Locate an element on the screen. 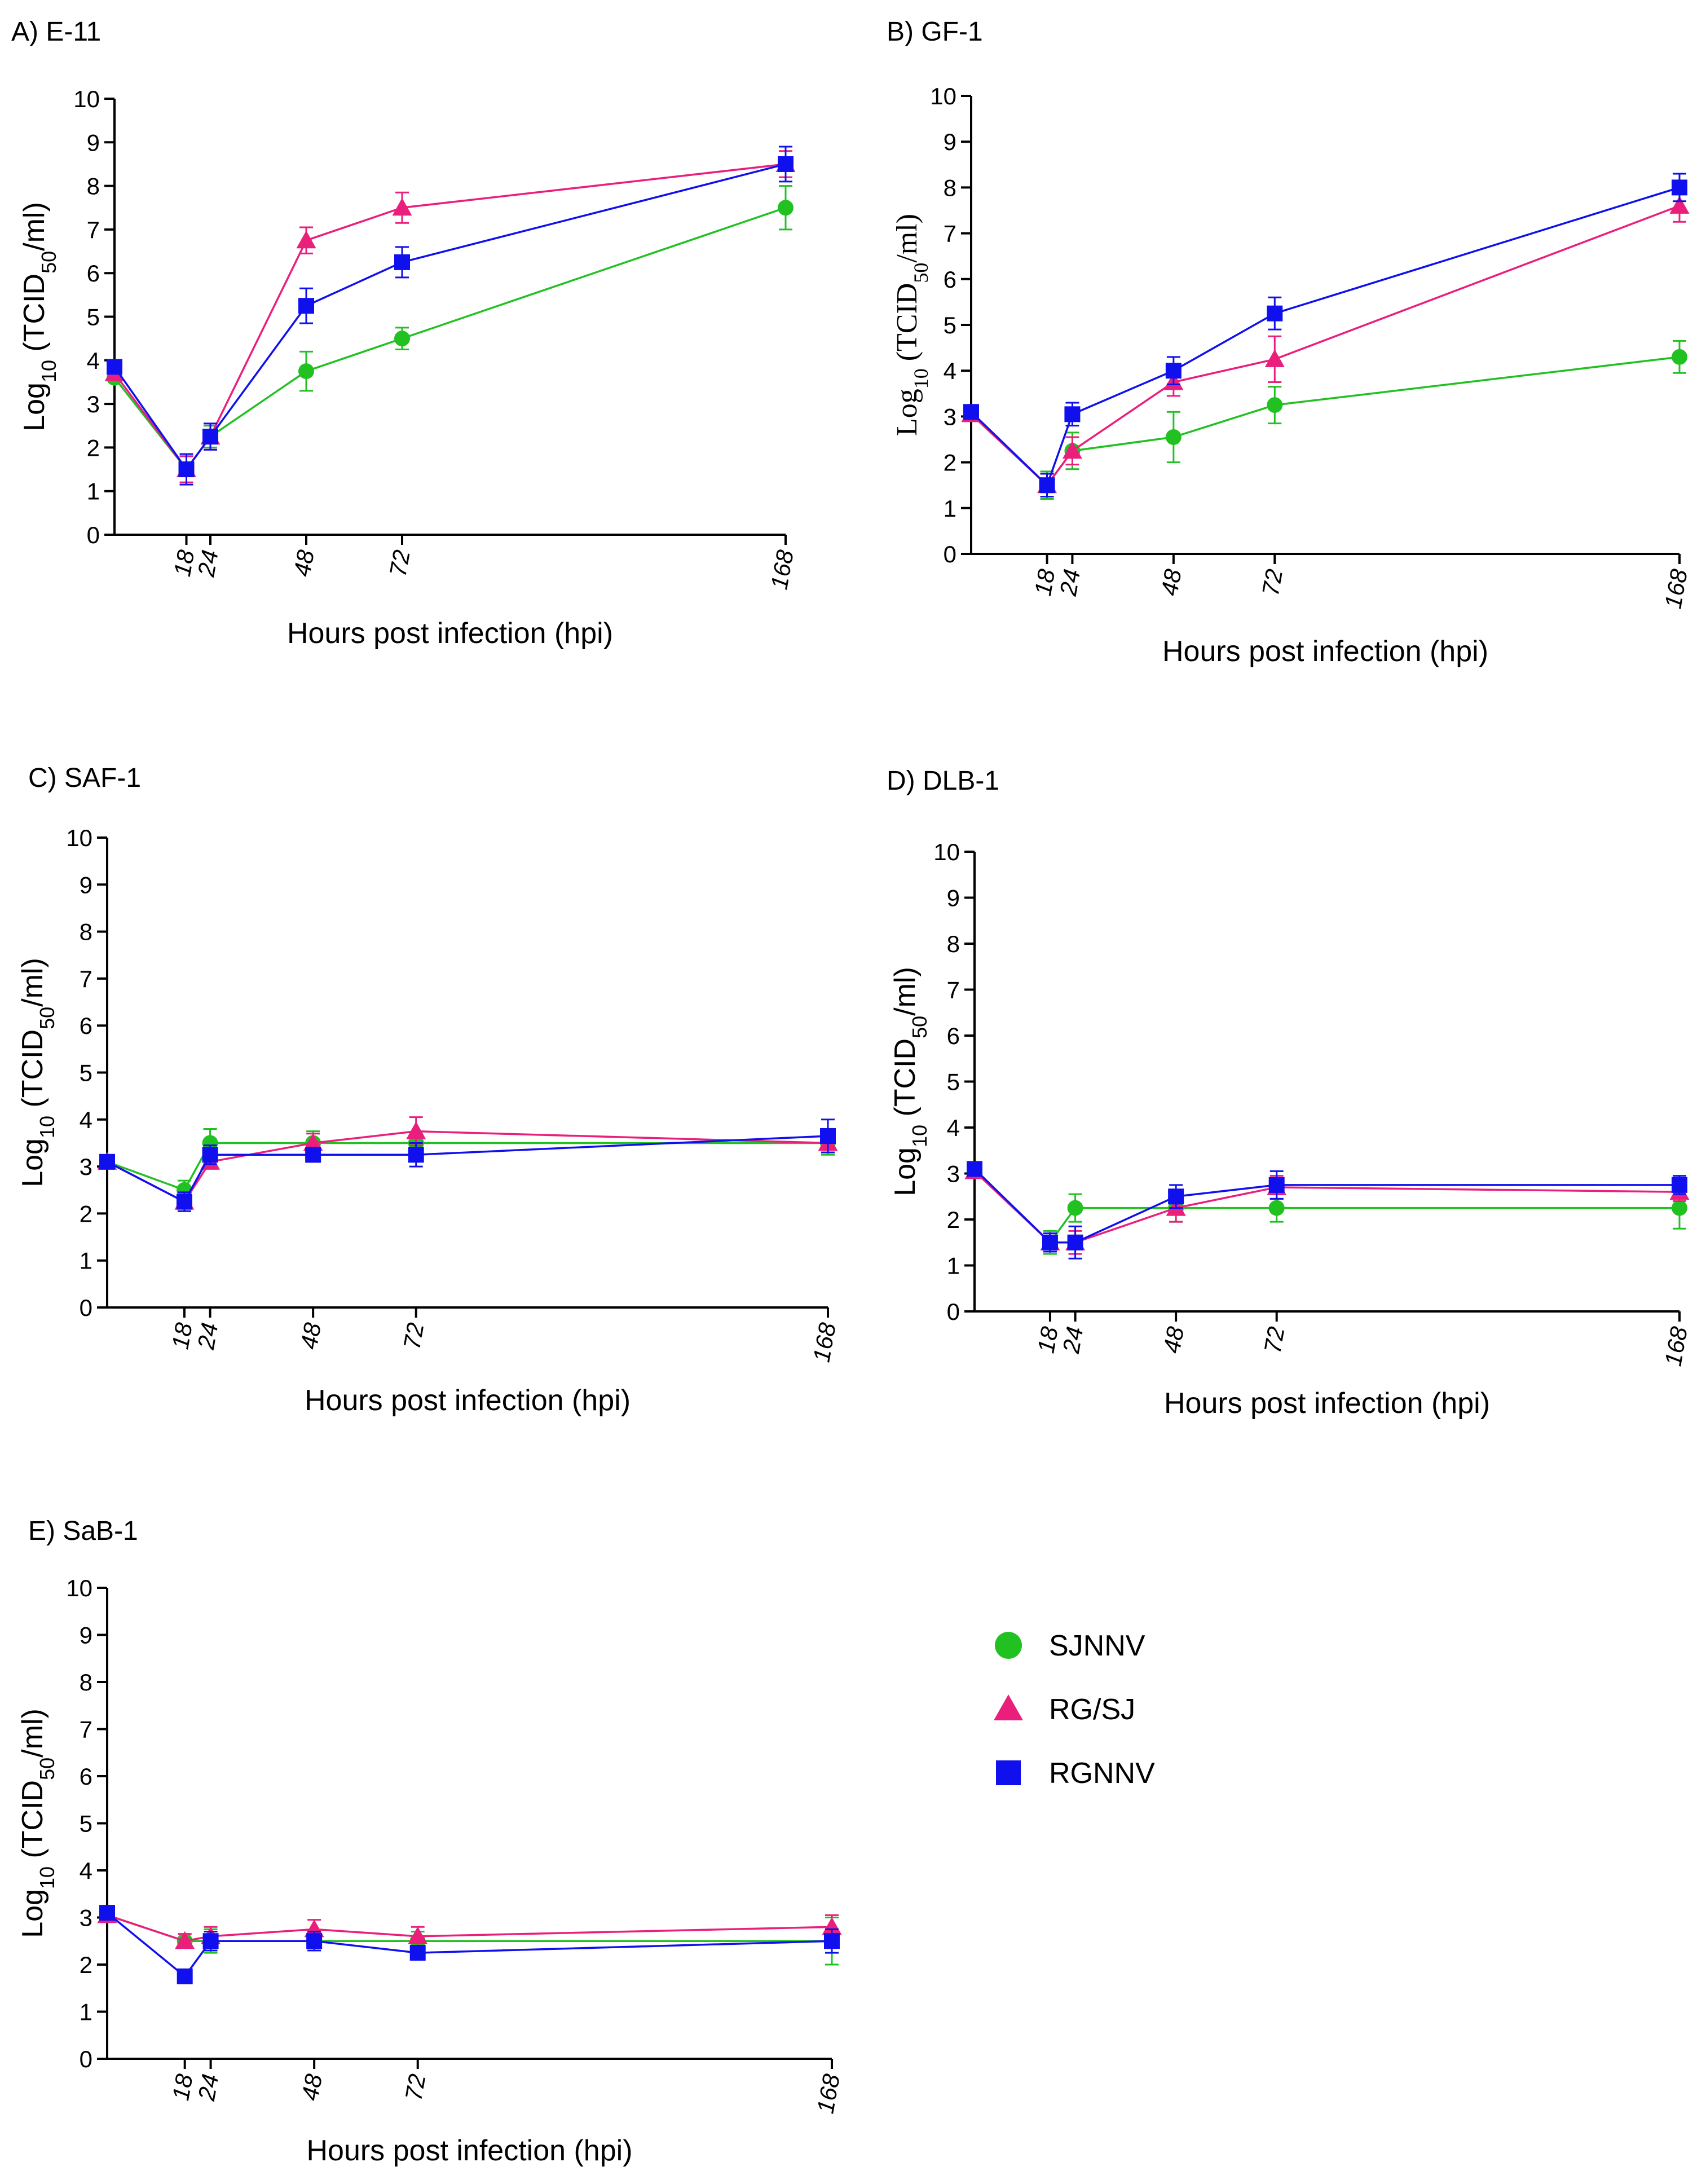  legend: SJNNV RG/SJ RGNNV is located at coordinates (1074, 1710).